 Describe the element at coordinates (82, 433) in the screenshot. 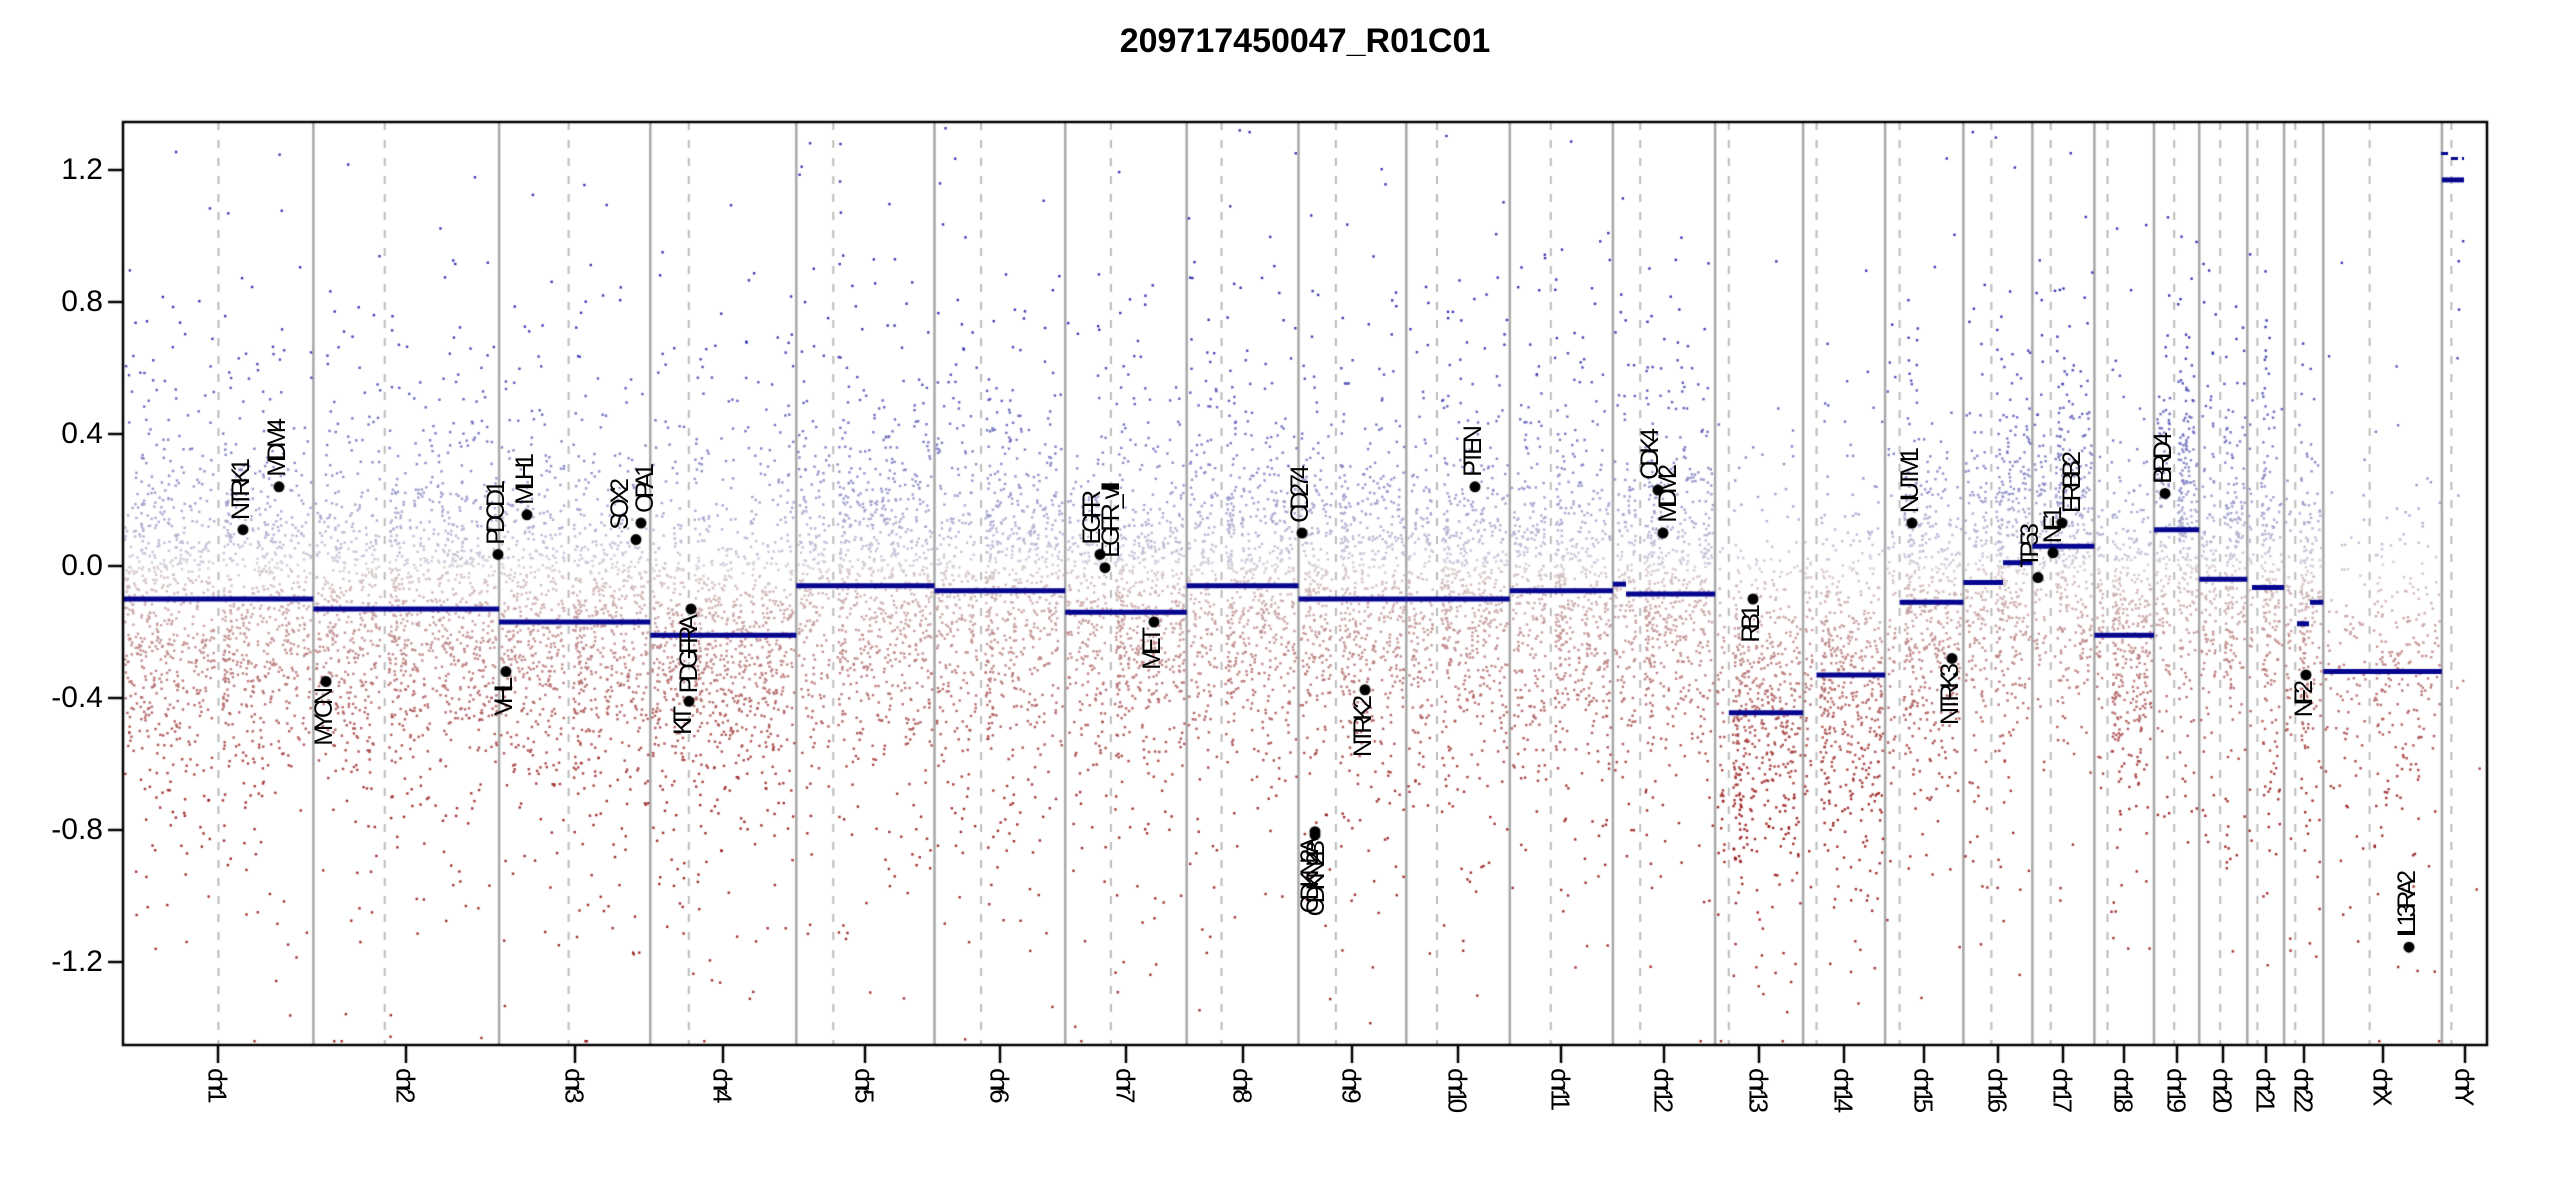

I see `y-tick-label-0.4: 0.4` at that location.